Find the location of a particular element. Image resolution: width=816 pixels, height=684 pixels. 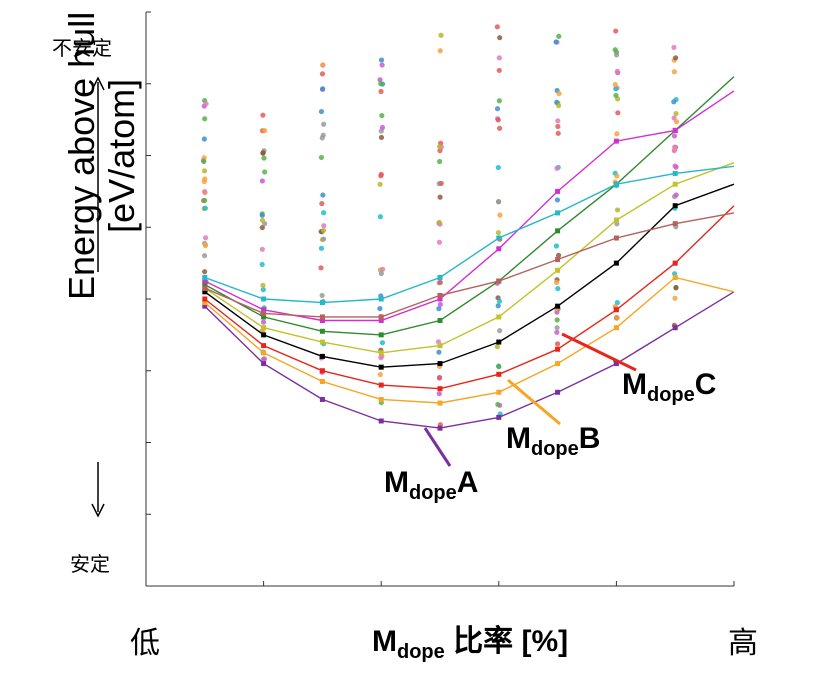

y-down-arrowhead is located at coordinates (98, 510).